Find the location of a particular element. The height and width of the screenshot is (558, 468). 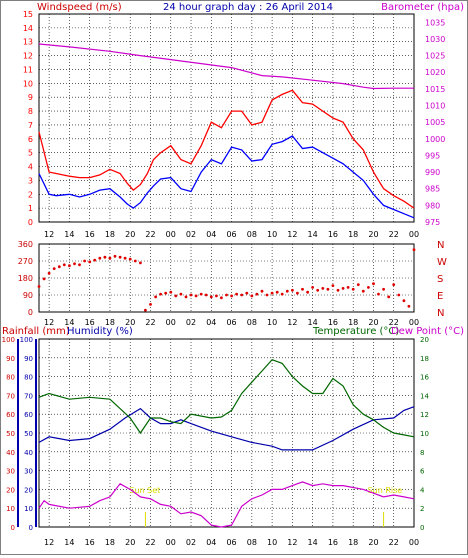

compass-label: S is located at coordinates (440, 279).